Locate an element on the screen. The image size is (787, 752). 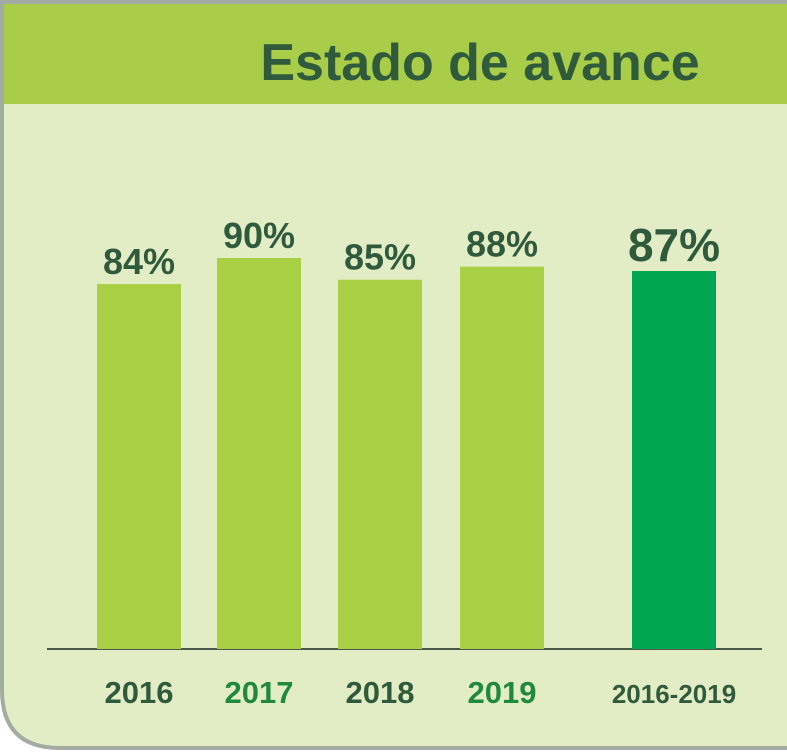
value-label: 84% is located at coordinates (139, 261).